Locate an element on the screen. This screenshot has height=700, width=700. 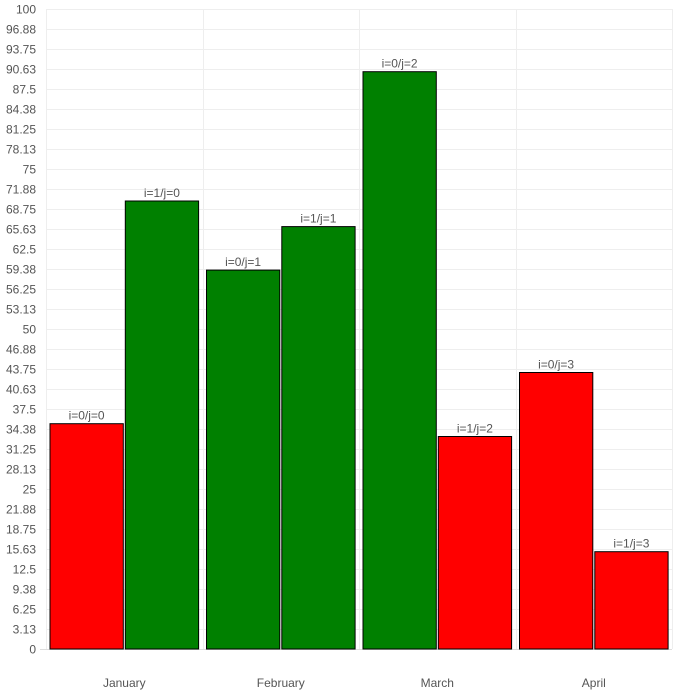
y-tick-label: 6.25 is located at coordinates (25, 610).